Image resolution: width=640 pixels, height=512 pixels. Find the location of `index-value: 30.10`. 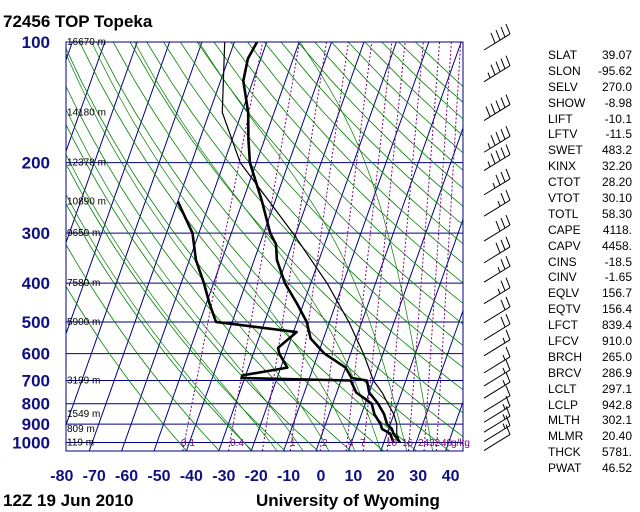

index-value: 30.10 is located at coordinates (616, 198).